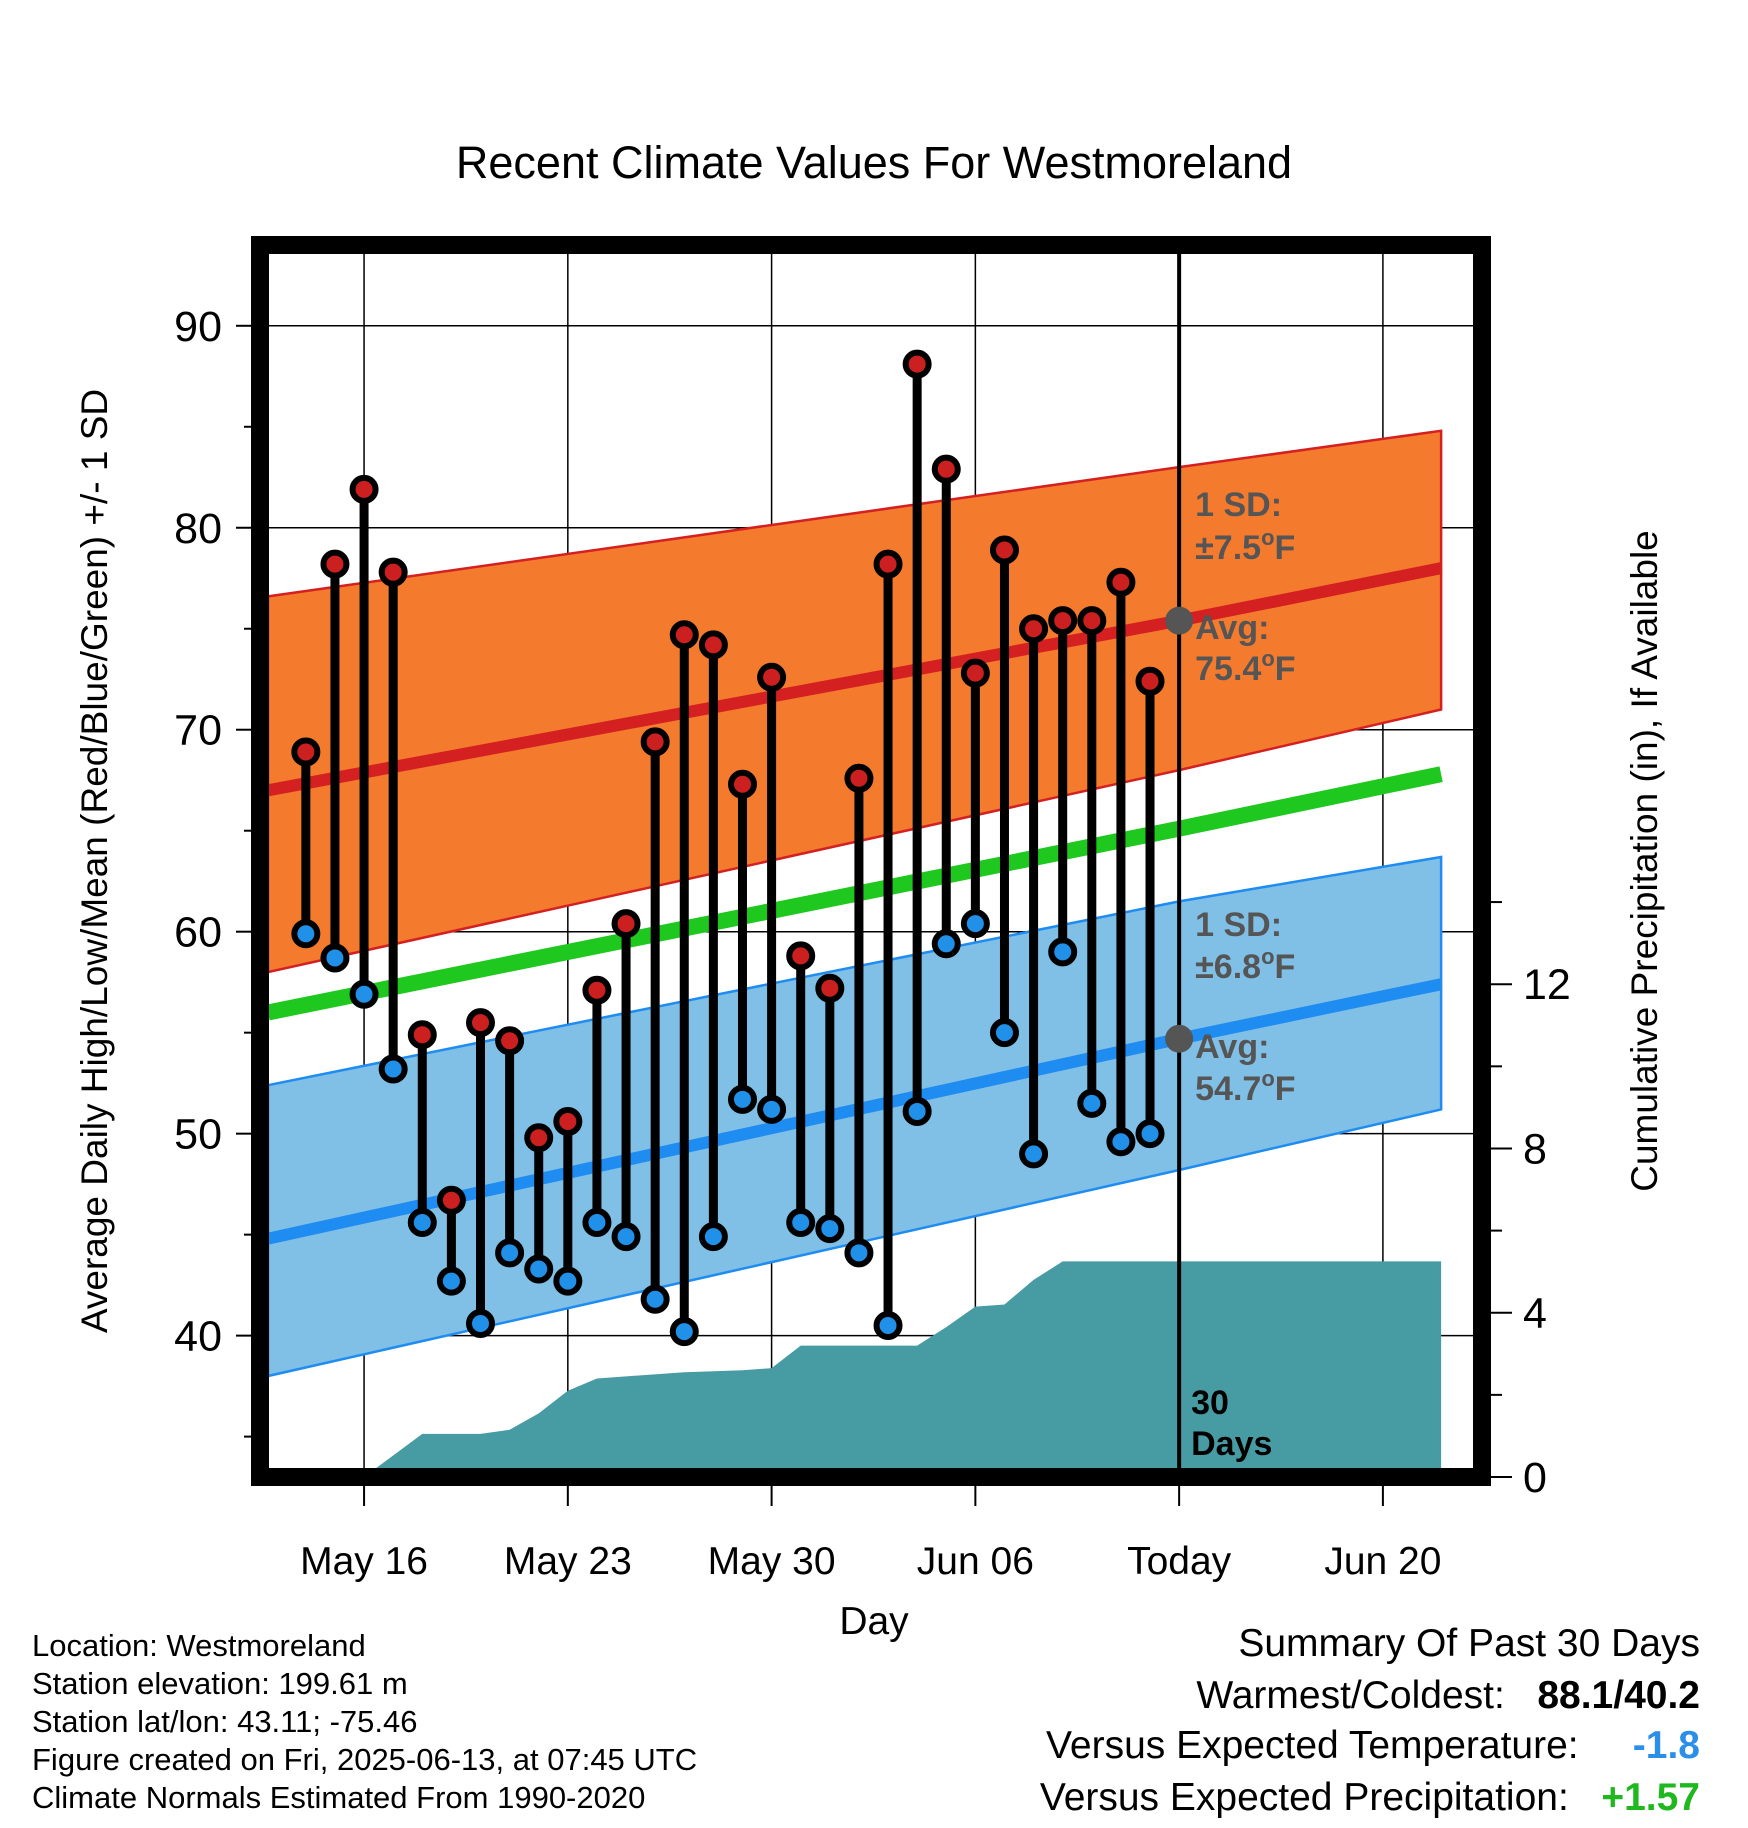 Image resolution: width=1748 pixels, height=1828 pixels. I want to click on x-tick-label: Jun 20, so click(1382, 1561).